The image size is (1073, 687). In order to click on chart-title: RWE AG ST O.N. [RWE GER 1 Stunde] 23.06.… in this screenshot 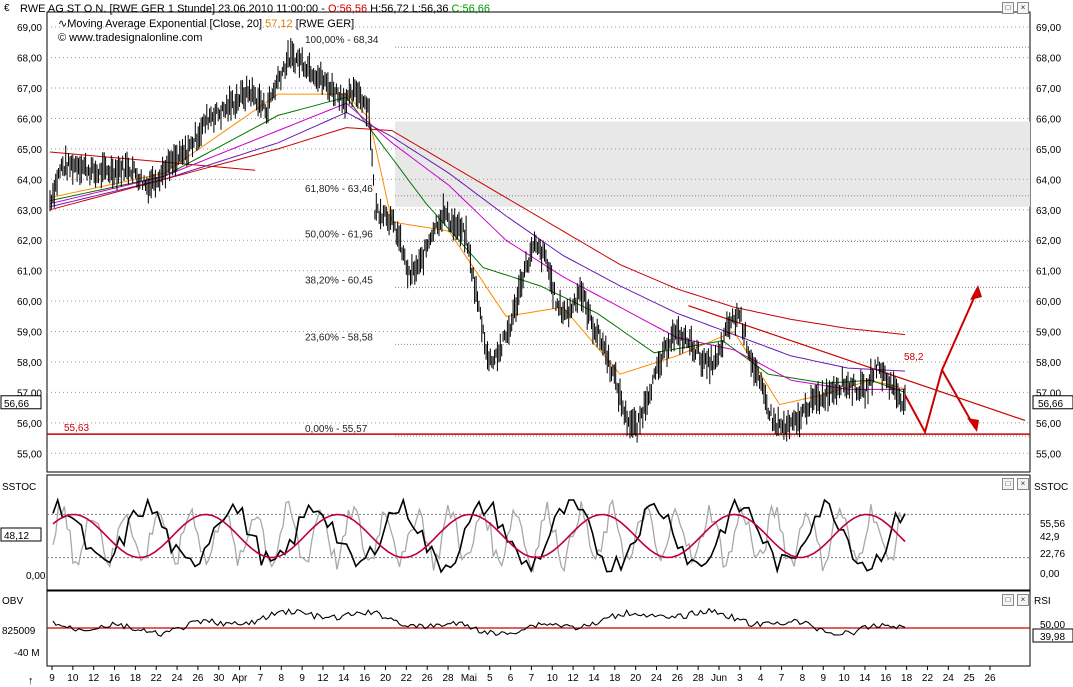, I will do `click(174, 9)`.